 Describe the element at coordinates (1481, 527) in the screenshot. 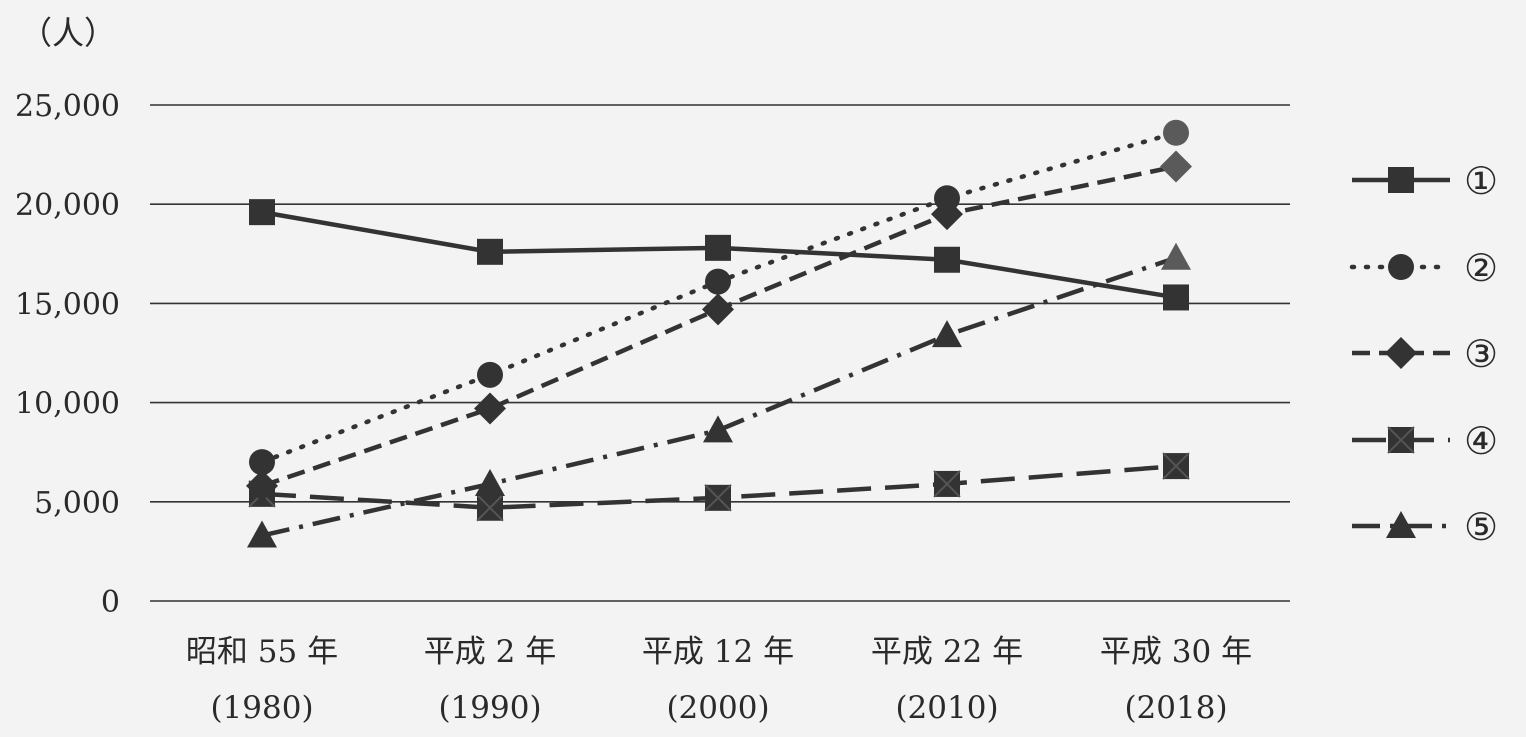

I see `legend-label: ⑤` at that location.